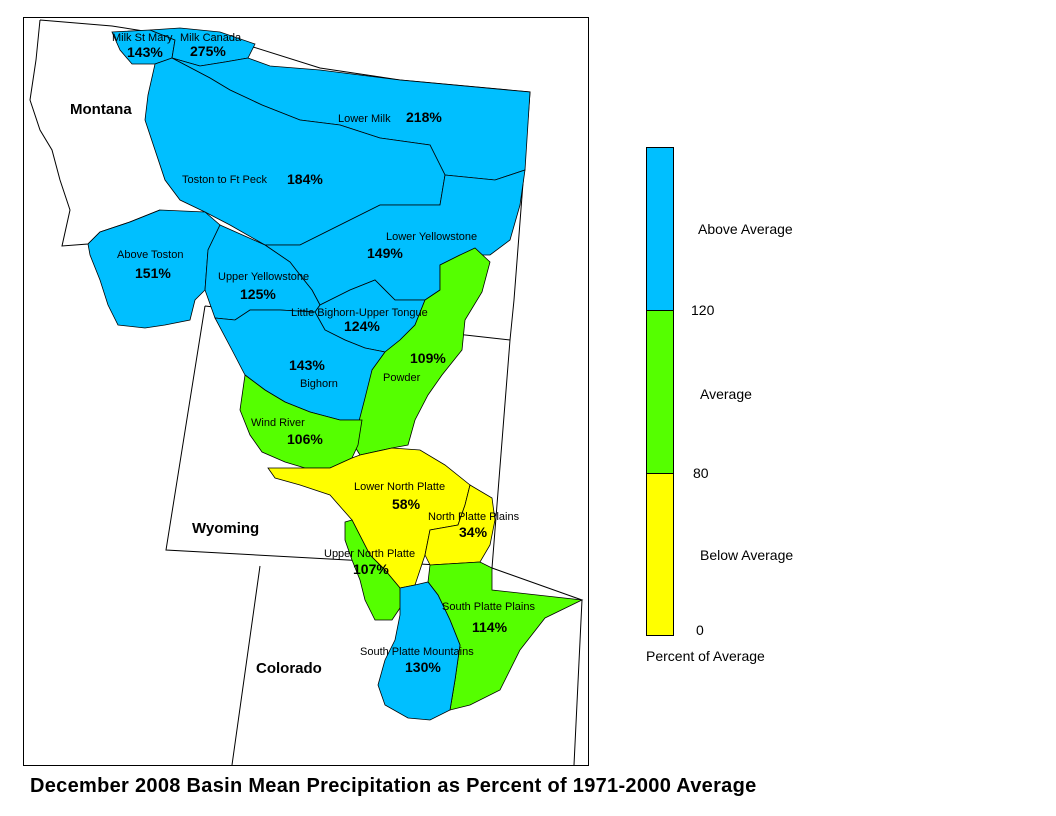 The width and height of the screenshot is (1056, 816). Describe the element at coordinates (319, 384) in the screenshot. I see `basin-name: Bighorn` at that location.